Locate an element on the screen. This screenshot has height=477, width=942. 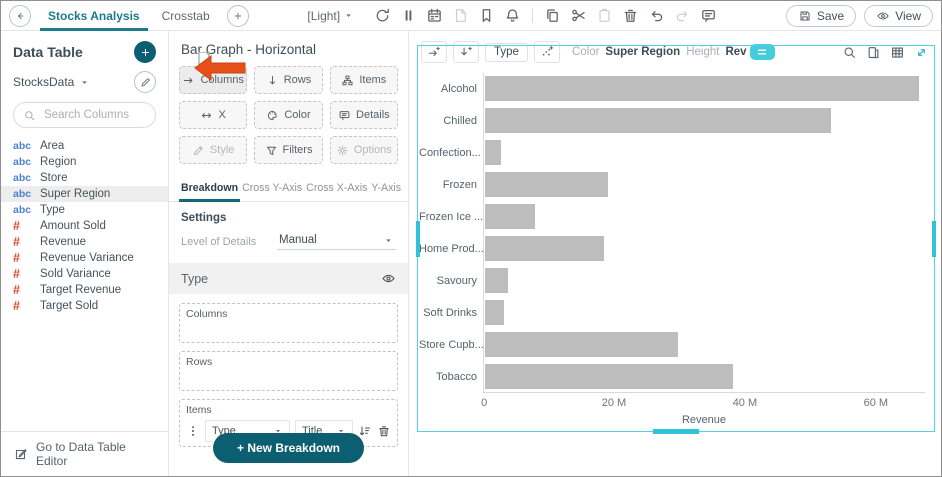
rows-dropzone: Rows is located at coordinates (288, 371).